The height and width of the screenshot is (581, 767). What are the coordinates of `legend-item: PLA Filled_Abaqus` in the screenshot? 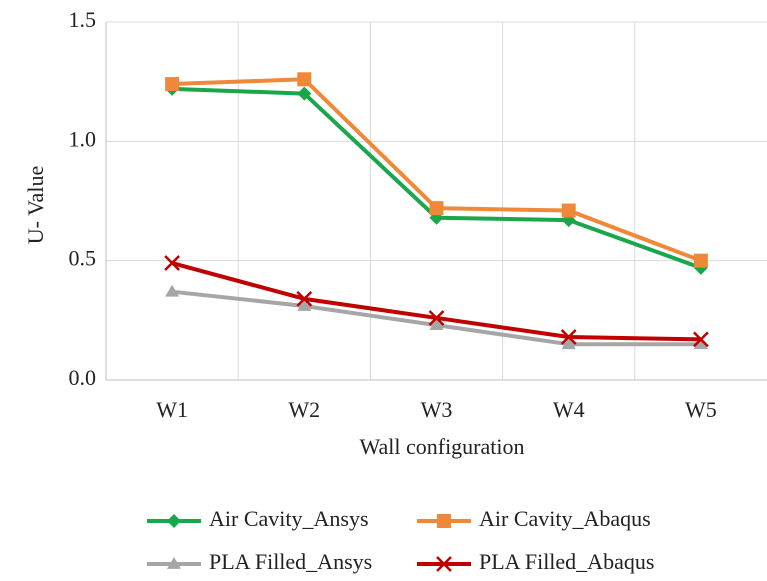 It's located at (535, 561).